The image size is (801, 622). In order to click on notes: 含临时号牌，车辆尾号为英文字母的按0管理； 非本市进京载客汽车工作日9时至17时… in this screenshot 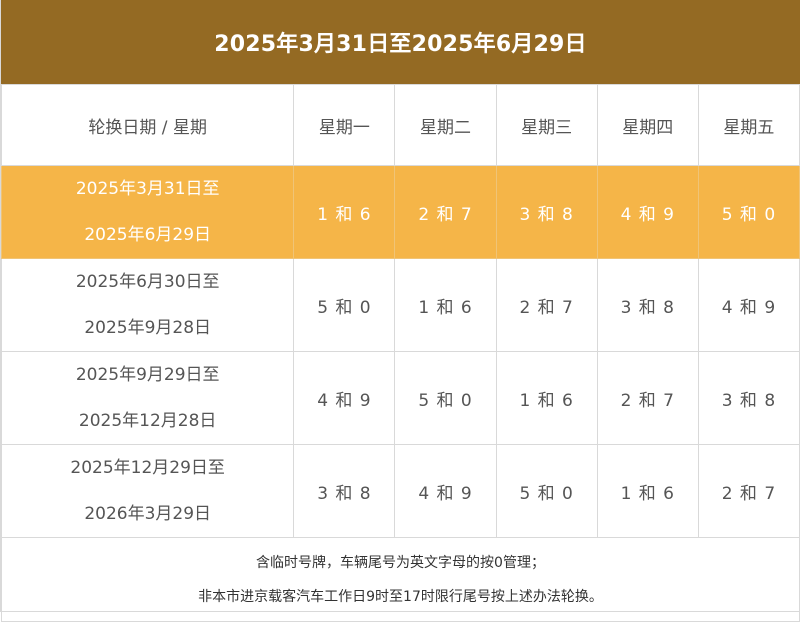, I will do `click(400, 579)`.